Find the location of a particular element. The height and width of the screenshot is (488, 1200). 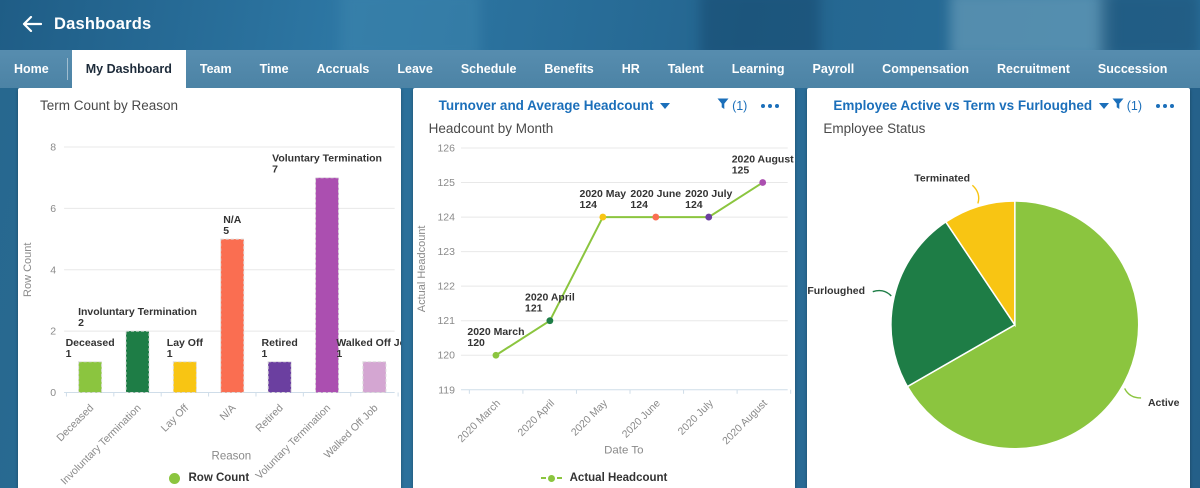

tab-talent: Talent is located at coordinates (685, 69).